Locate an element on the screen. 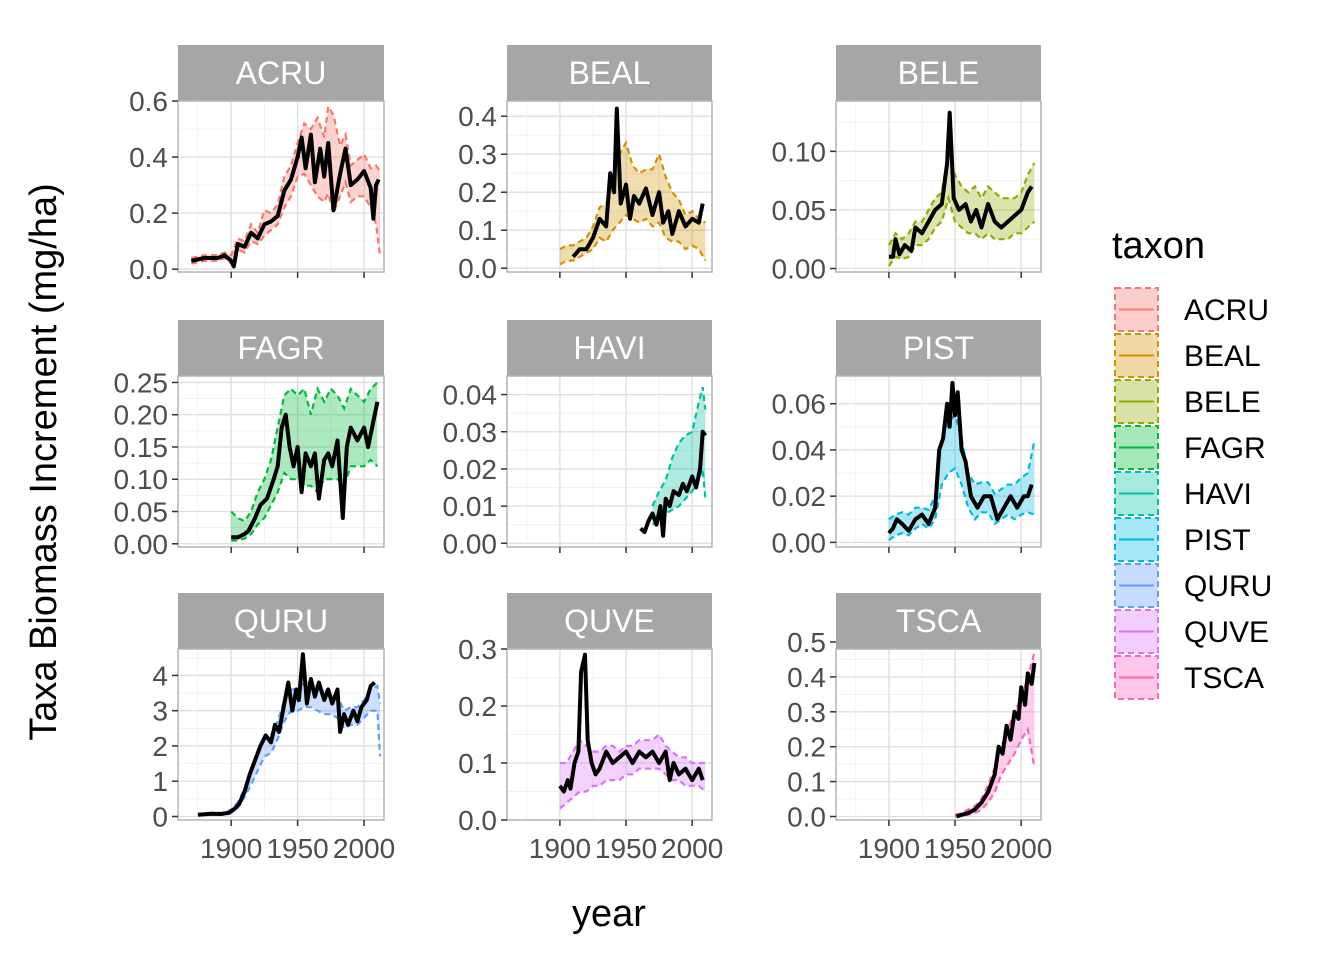 The height and width of the screenshot is (960, 1344). series-upper-acru is located at coordinates (286, 181).